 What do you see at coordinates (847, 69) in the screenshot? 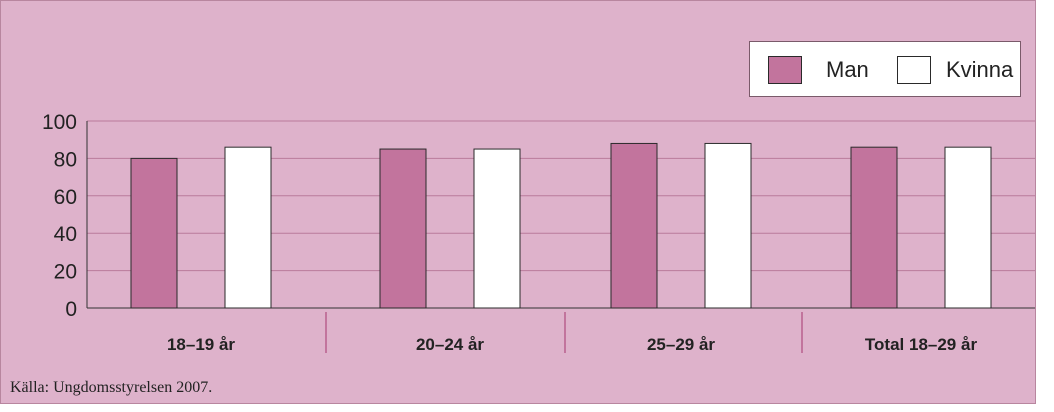
I see `legend-label-man: Man` at bounding box center [847, 69].